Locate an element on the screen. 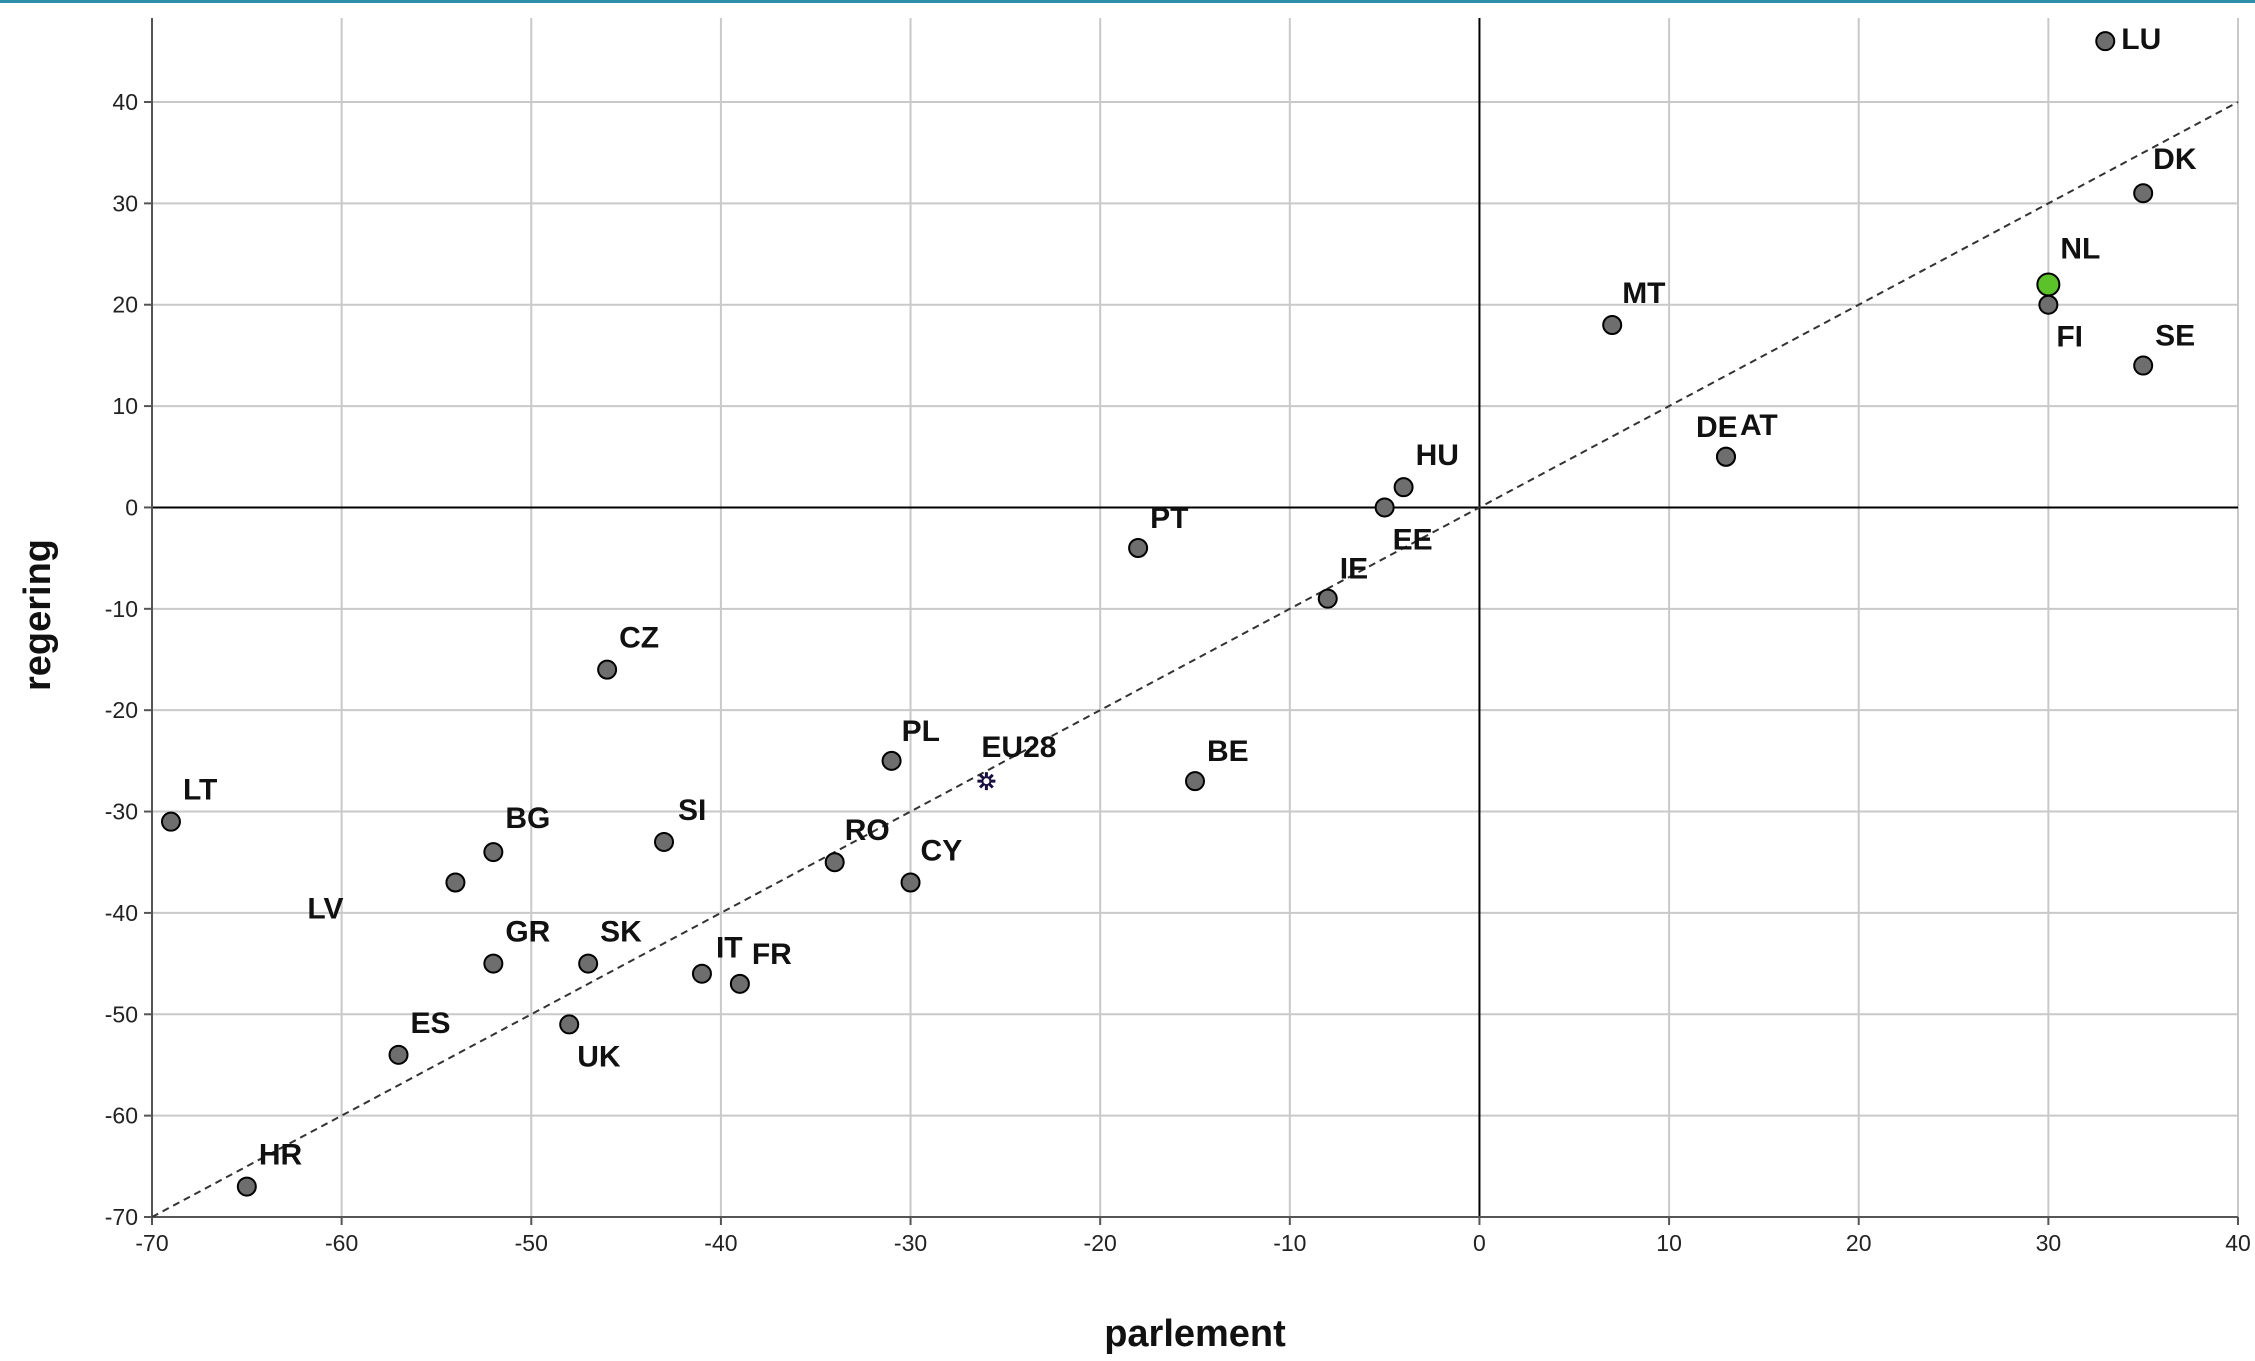 The width and height of the screenshot is (2255, 1361). point-label-se: SE is located at coordinates (2175, 336).